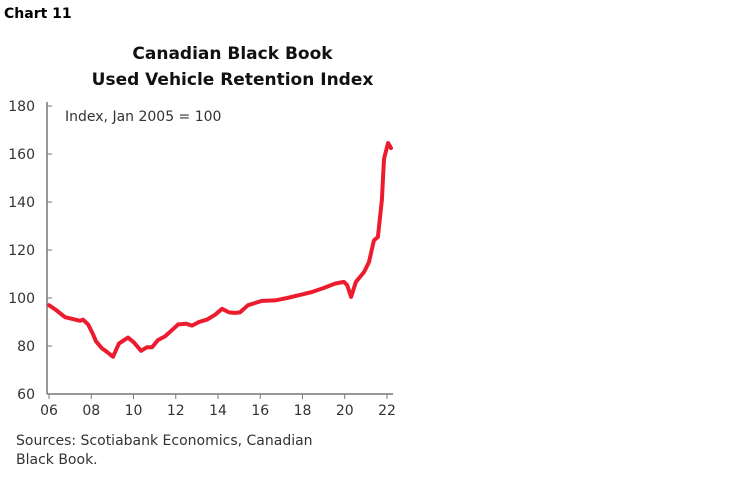 The image size is (750, 483). Describe the element at coordinates (164, 441) in the screenshot. I see `source-line: Sources: Scotiabank Economics, Canadian` at that location.